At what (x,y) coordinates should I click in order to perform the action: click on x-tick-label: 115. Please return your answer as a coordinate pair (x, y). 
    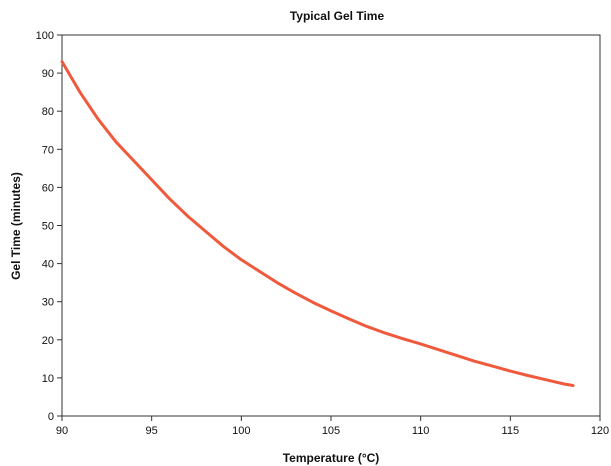
    Looking at the image, I should click on (511, 431).